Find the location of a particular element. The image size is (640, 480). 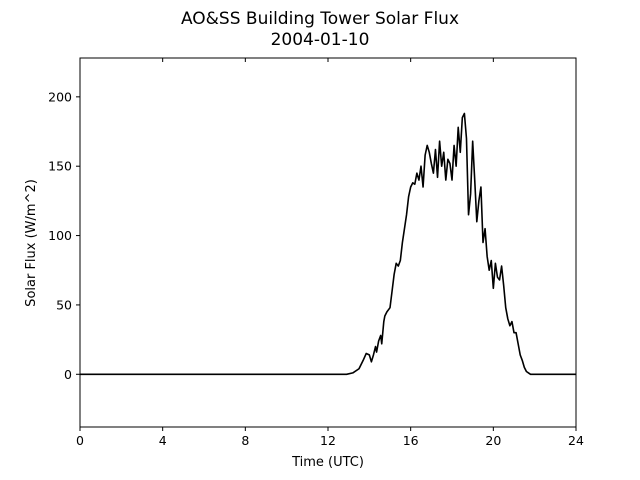

y-axis-label: Solar Flux (W/m^2) is located at coordinates (31, 243).